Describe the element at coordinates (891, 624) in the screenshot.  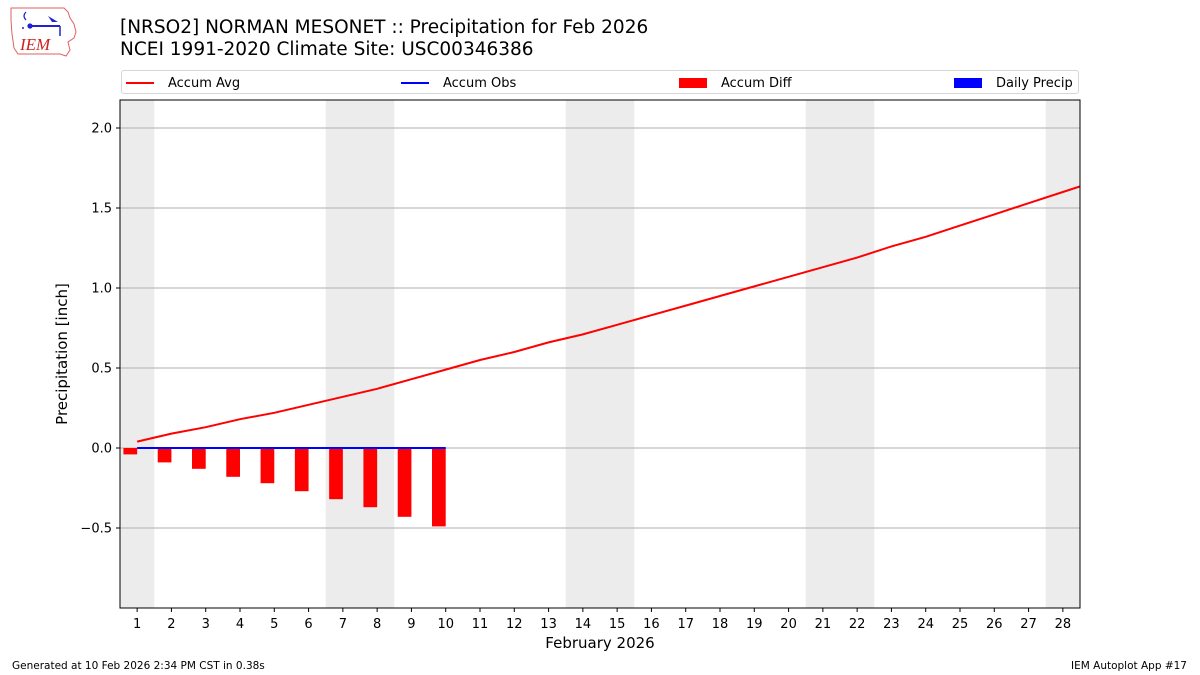
I see `x-tick-label: 23` at that location.